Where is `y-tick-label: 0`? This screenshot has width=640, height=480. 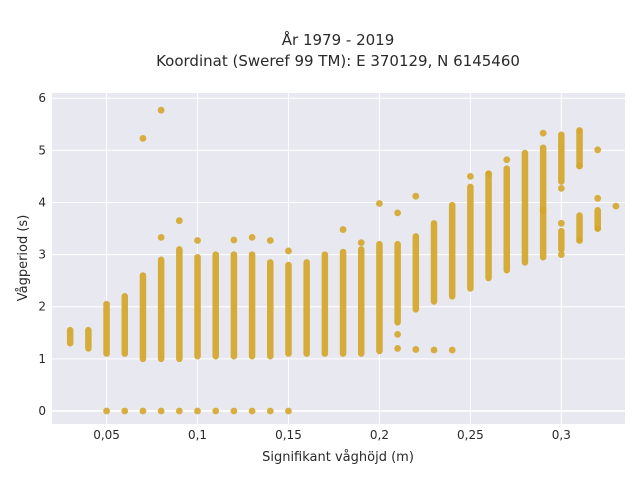 y-tick-label: 0 is located at coordinates (42, 411).